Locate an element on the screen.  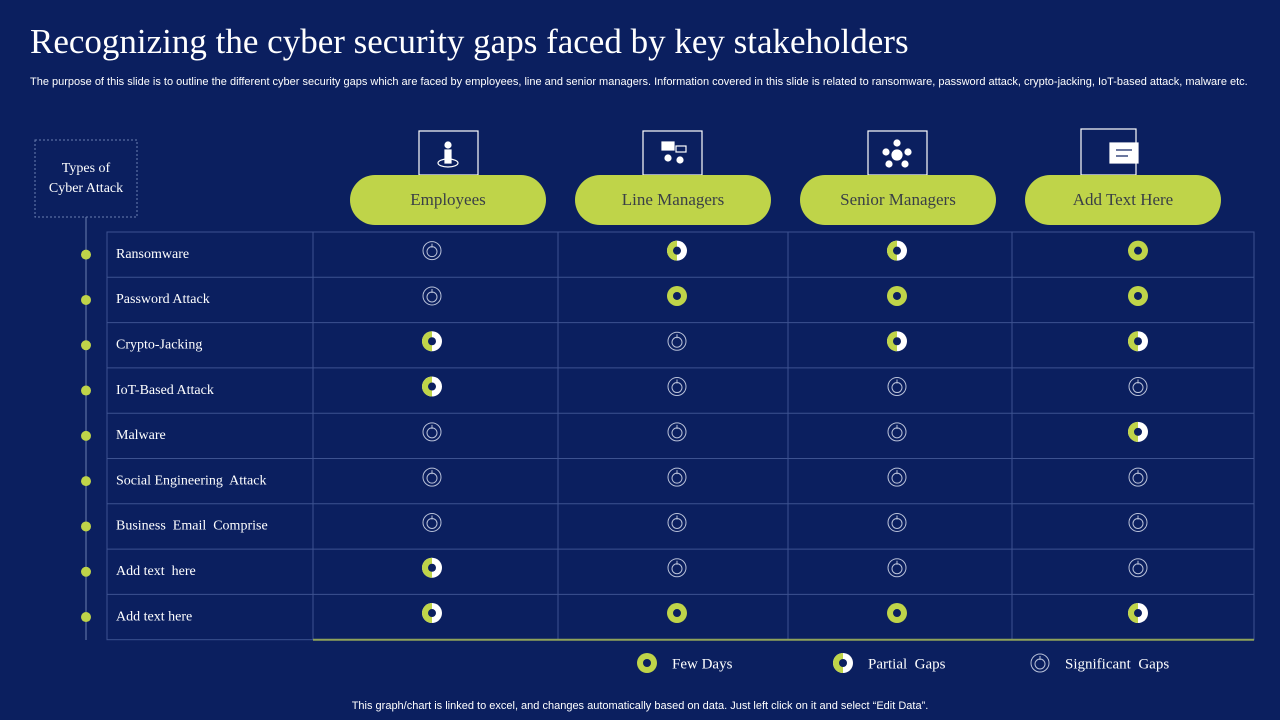
corner-label-line: Types of is located at coordinates (86, 168).